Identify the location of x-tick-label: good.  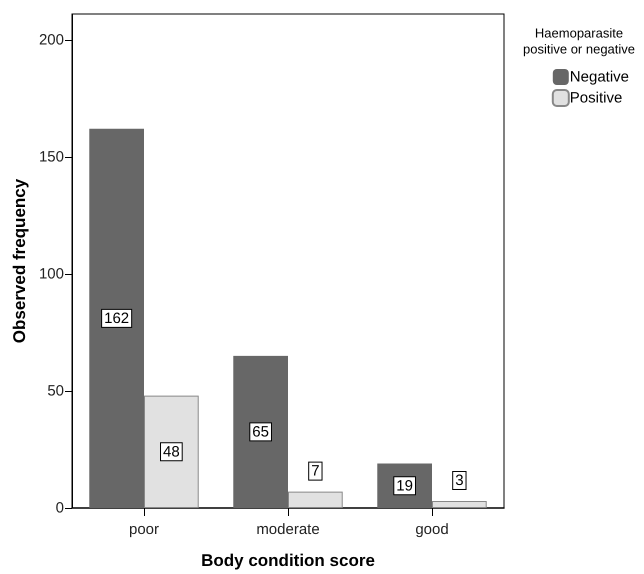
(432, 529).